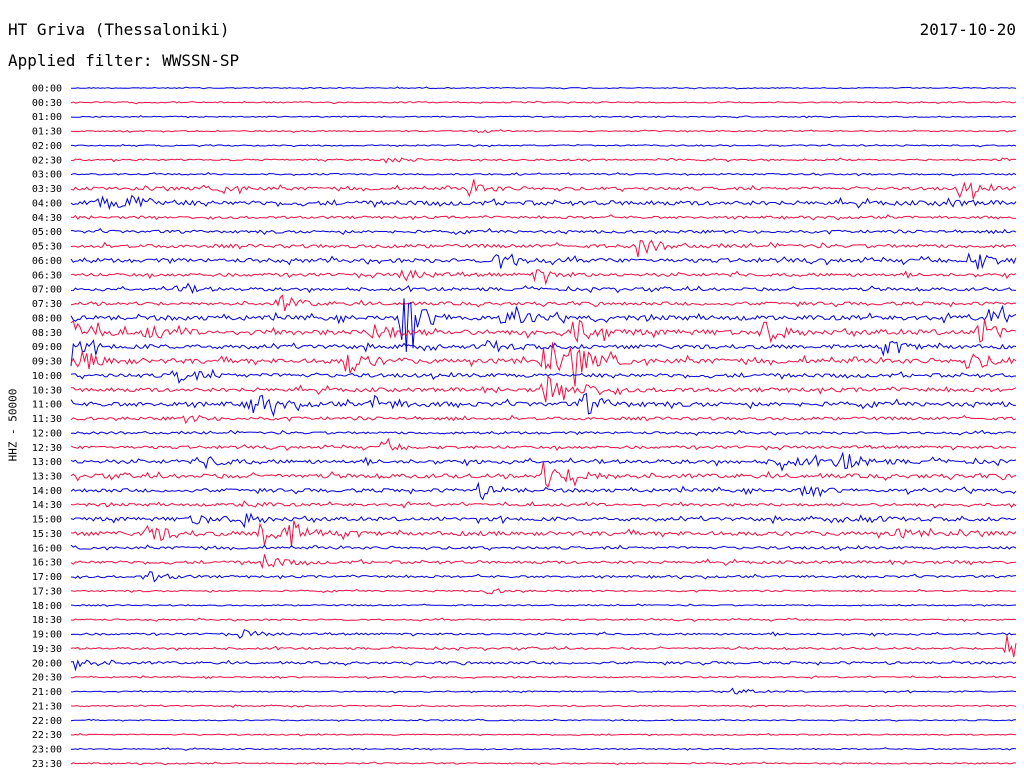 Image resolution: width=1024 pixels, height=780 pixels. Describe the element at coordinates (47, 433) in the screenshot. I see `row-time-label: 12:00` at that location.